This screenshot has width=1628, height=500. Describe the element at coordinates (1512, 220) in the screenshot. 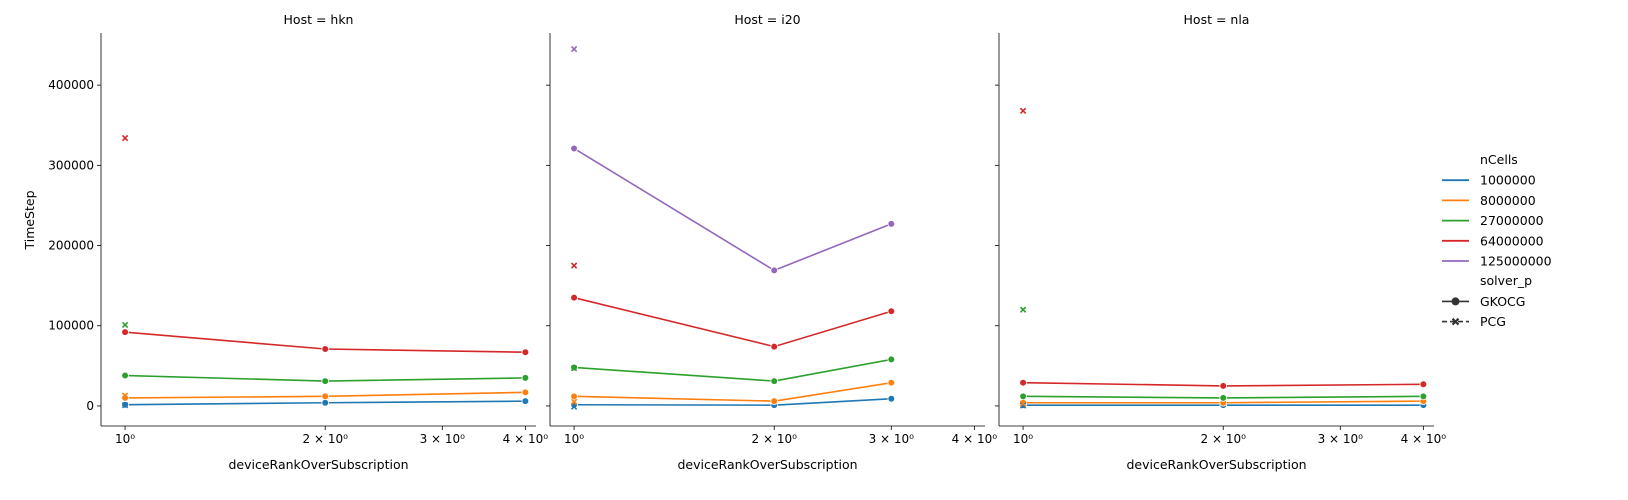

I see `legend-label: 27000000` at that location.